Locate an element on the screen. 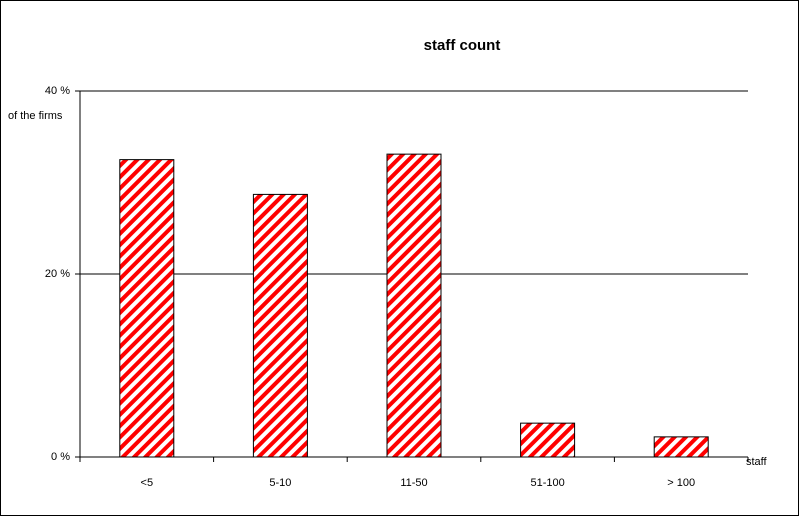 This screenshot has height=517, width=800. x-tick-label: 11-50 is located at coordinates (413, 483).